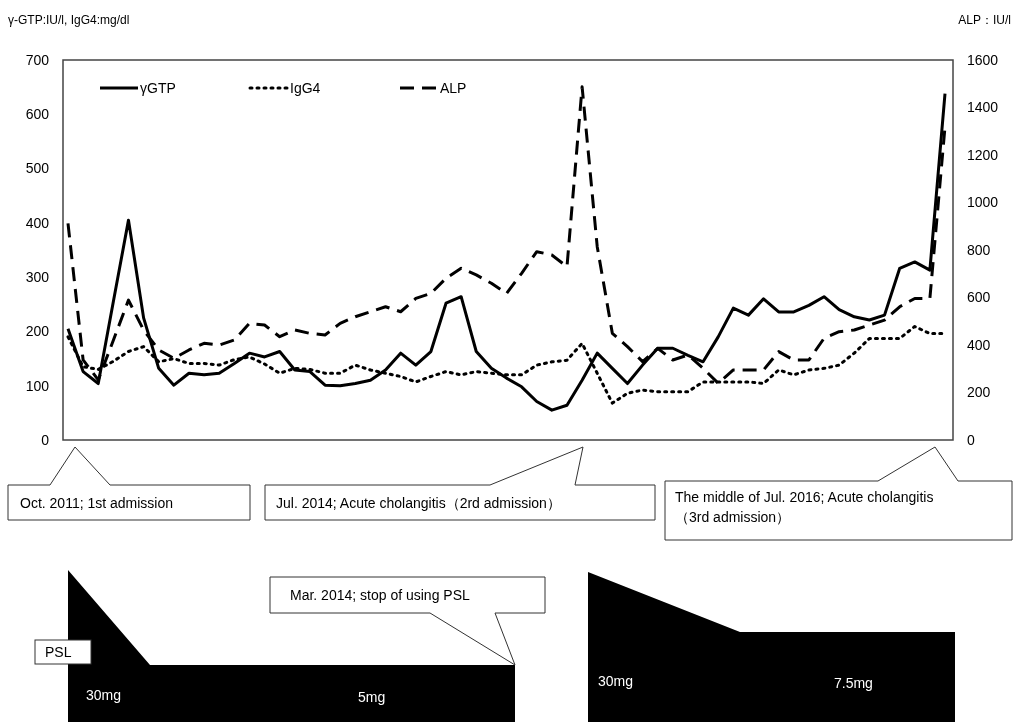 This screenshot has width=1019, height=722. Describe the element at coordinates (45, 439) in the screenshot. I see `y-tick-label: 0` at that location.